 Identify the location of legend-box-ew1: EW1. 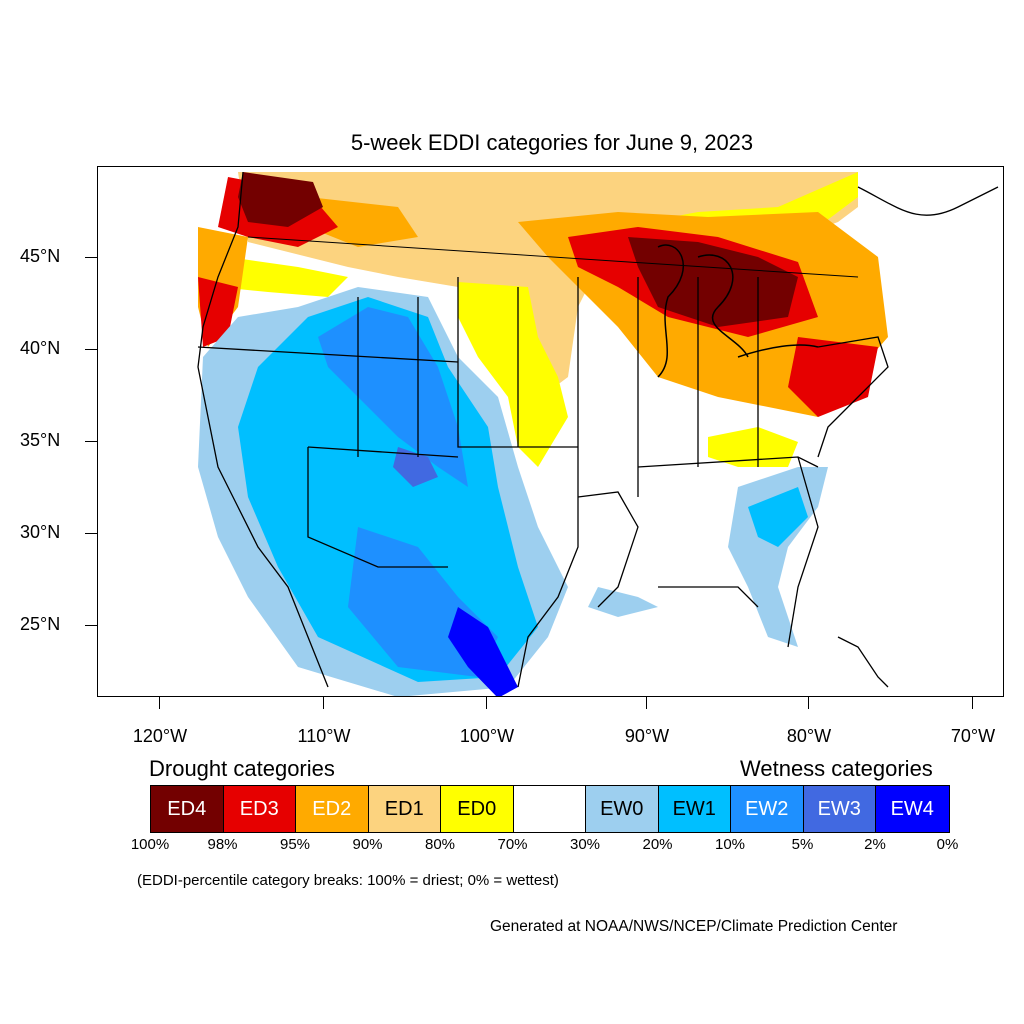
(694, 809).